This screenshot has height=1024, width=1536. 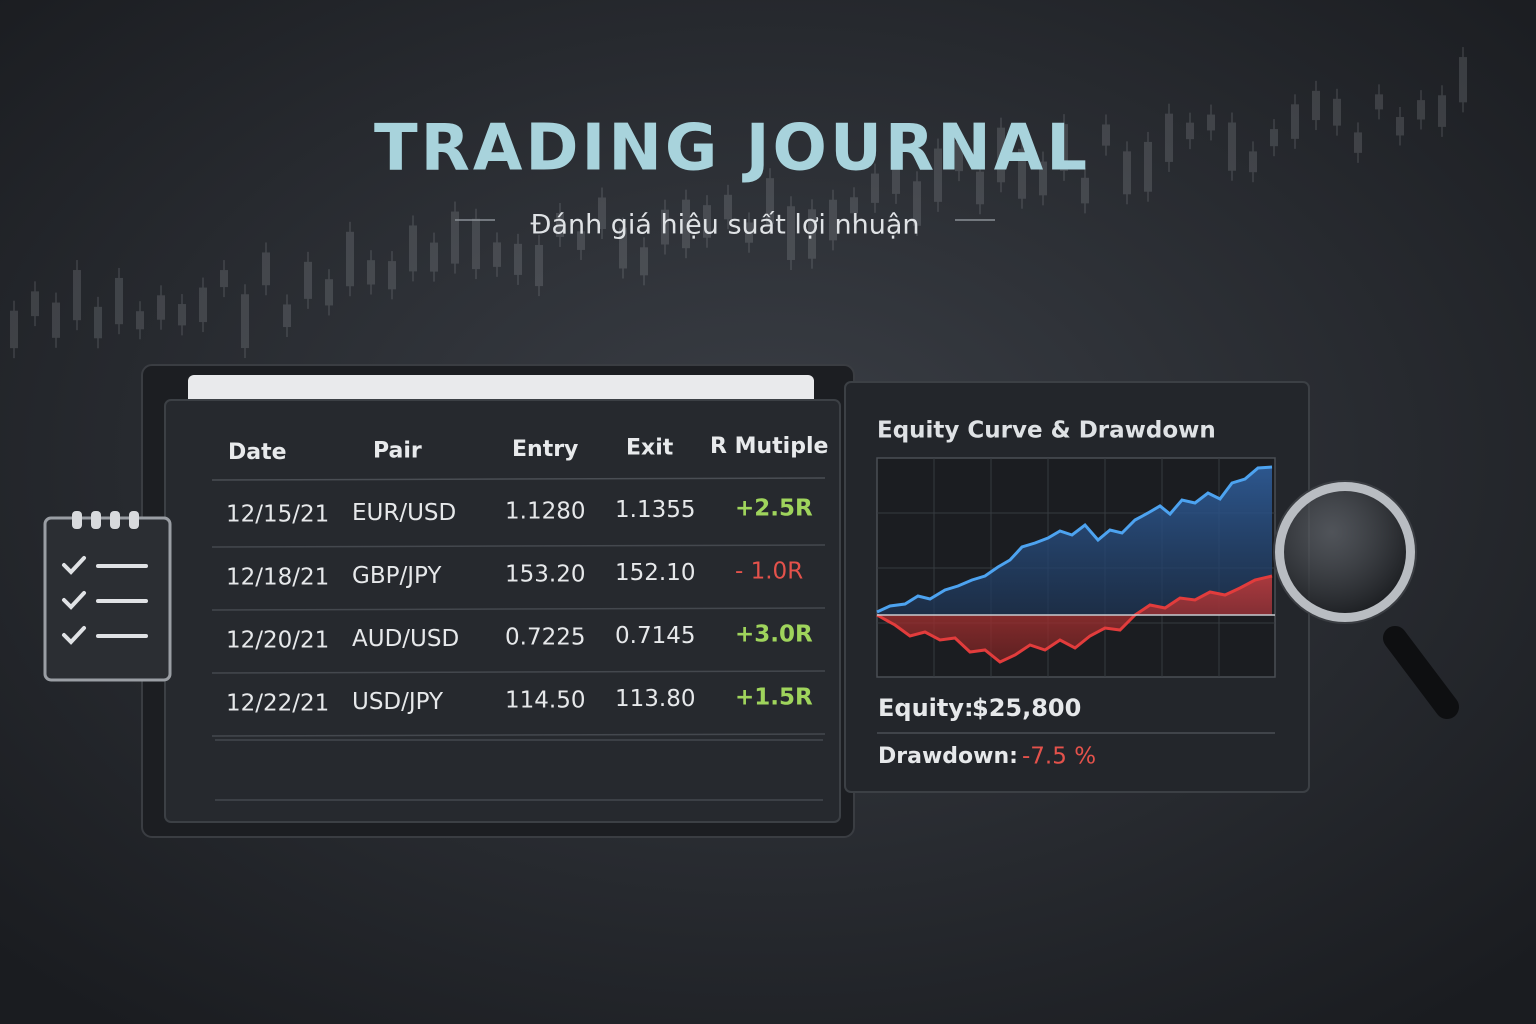 What do you see at coordinates (732, 149) in the screenshot?
I see `title: TRADING JOURNAL` at bounding box center [732, 149].